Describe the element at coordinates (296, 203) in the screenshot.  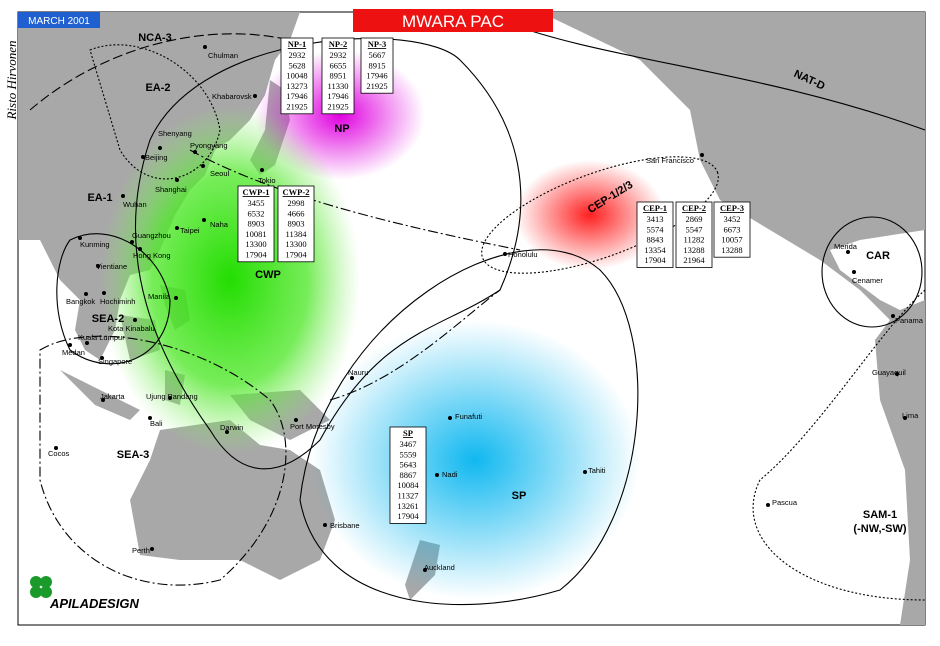
I see `frequency: 2998` at that location.